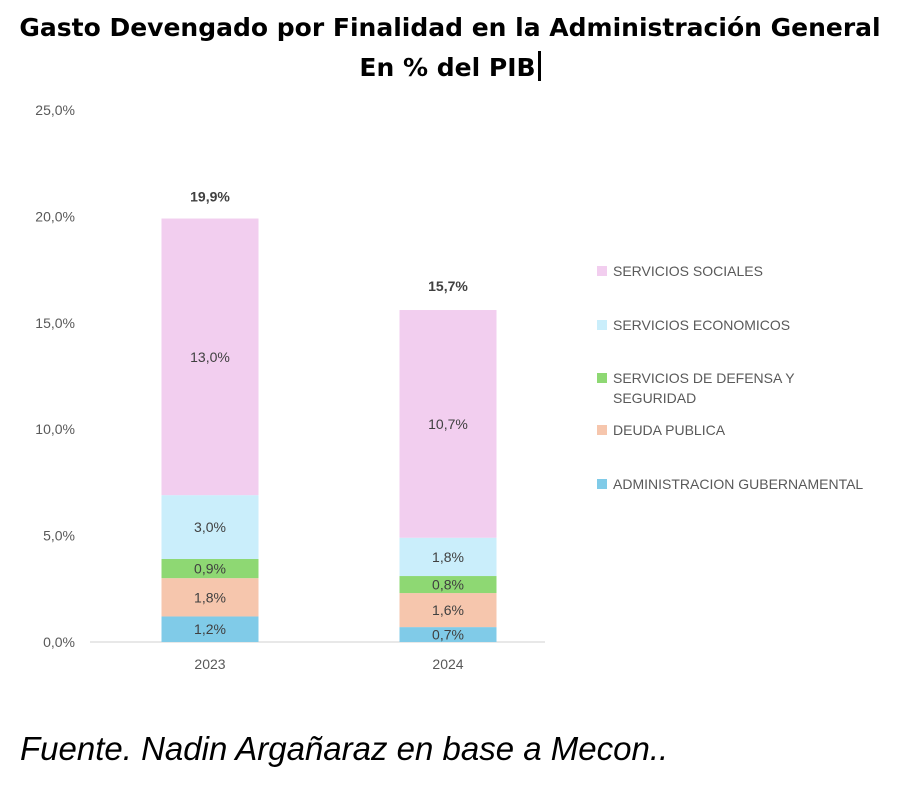  I want to click on data-label: 1,6%, so click(448, 610).